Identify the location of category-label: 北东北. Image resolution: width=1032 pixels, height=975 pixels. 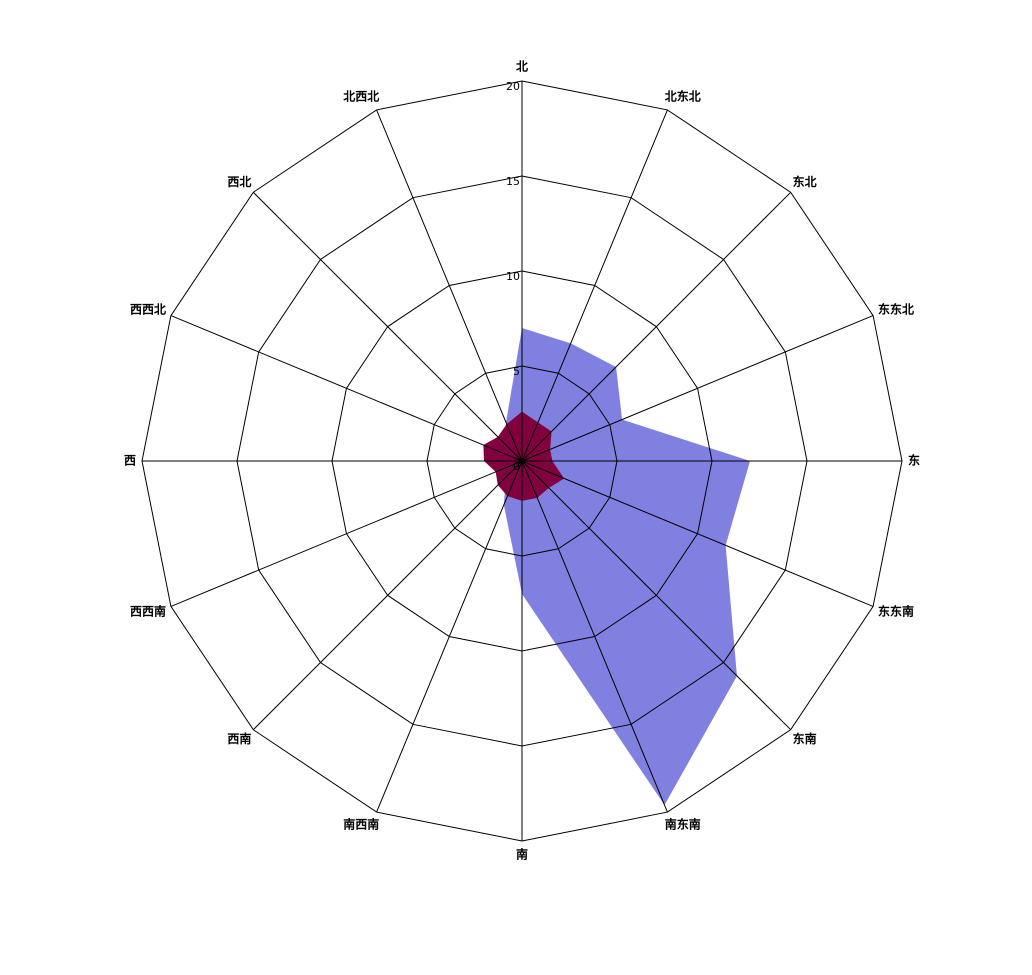
(683, 95).